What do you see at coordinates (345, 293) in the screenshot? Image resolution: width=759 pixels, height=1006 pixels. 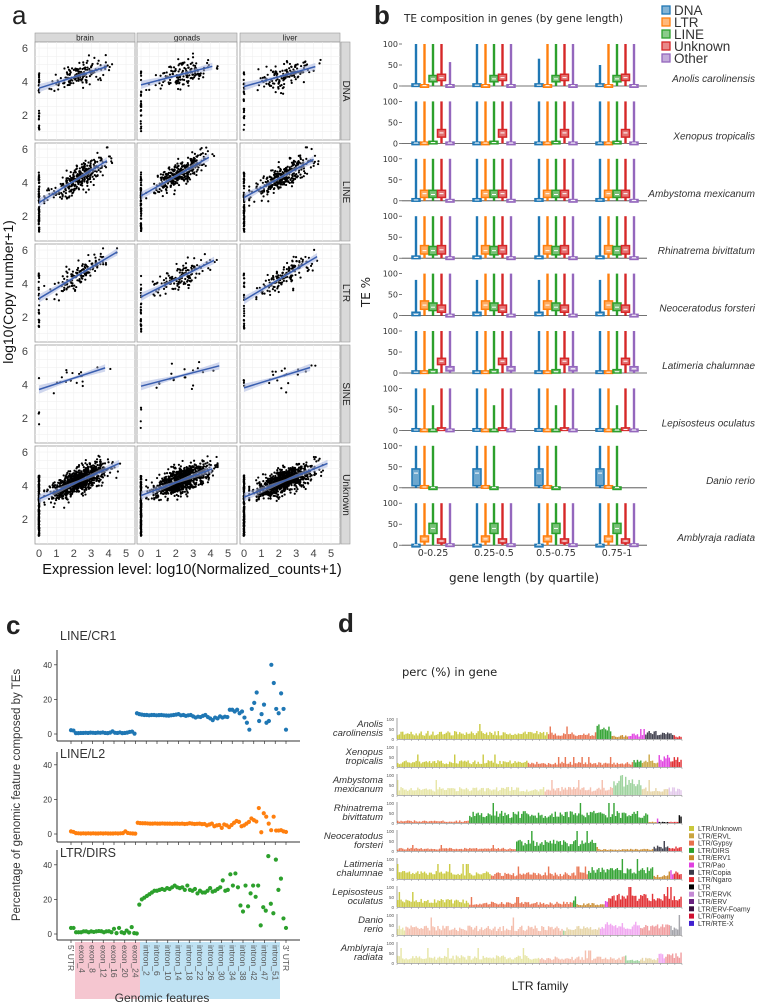 I see `facet-label-LTR: LTR` at bounding box center [345, 293].